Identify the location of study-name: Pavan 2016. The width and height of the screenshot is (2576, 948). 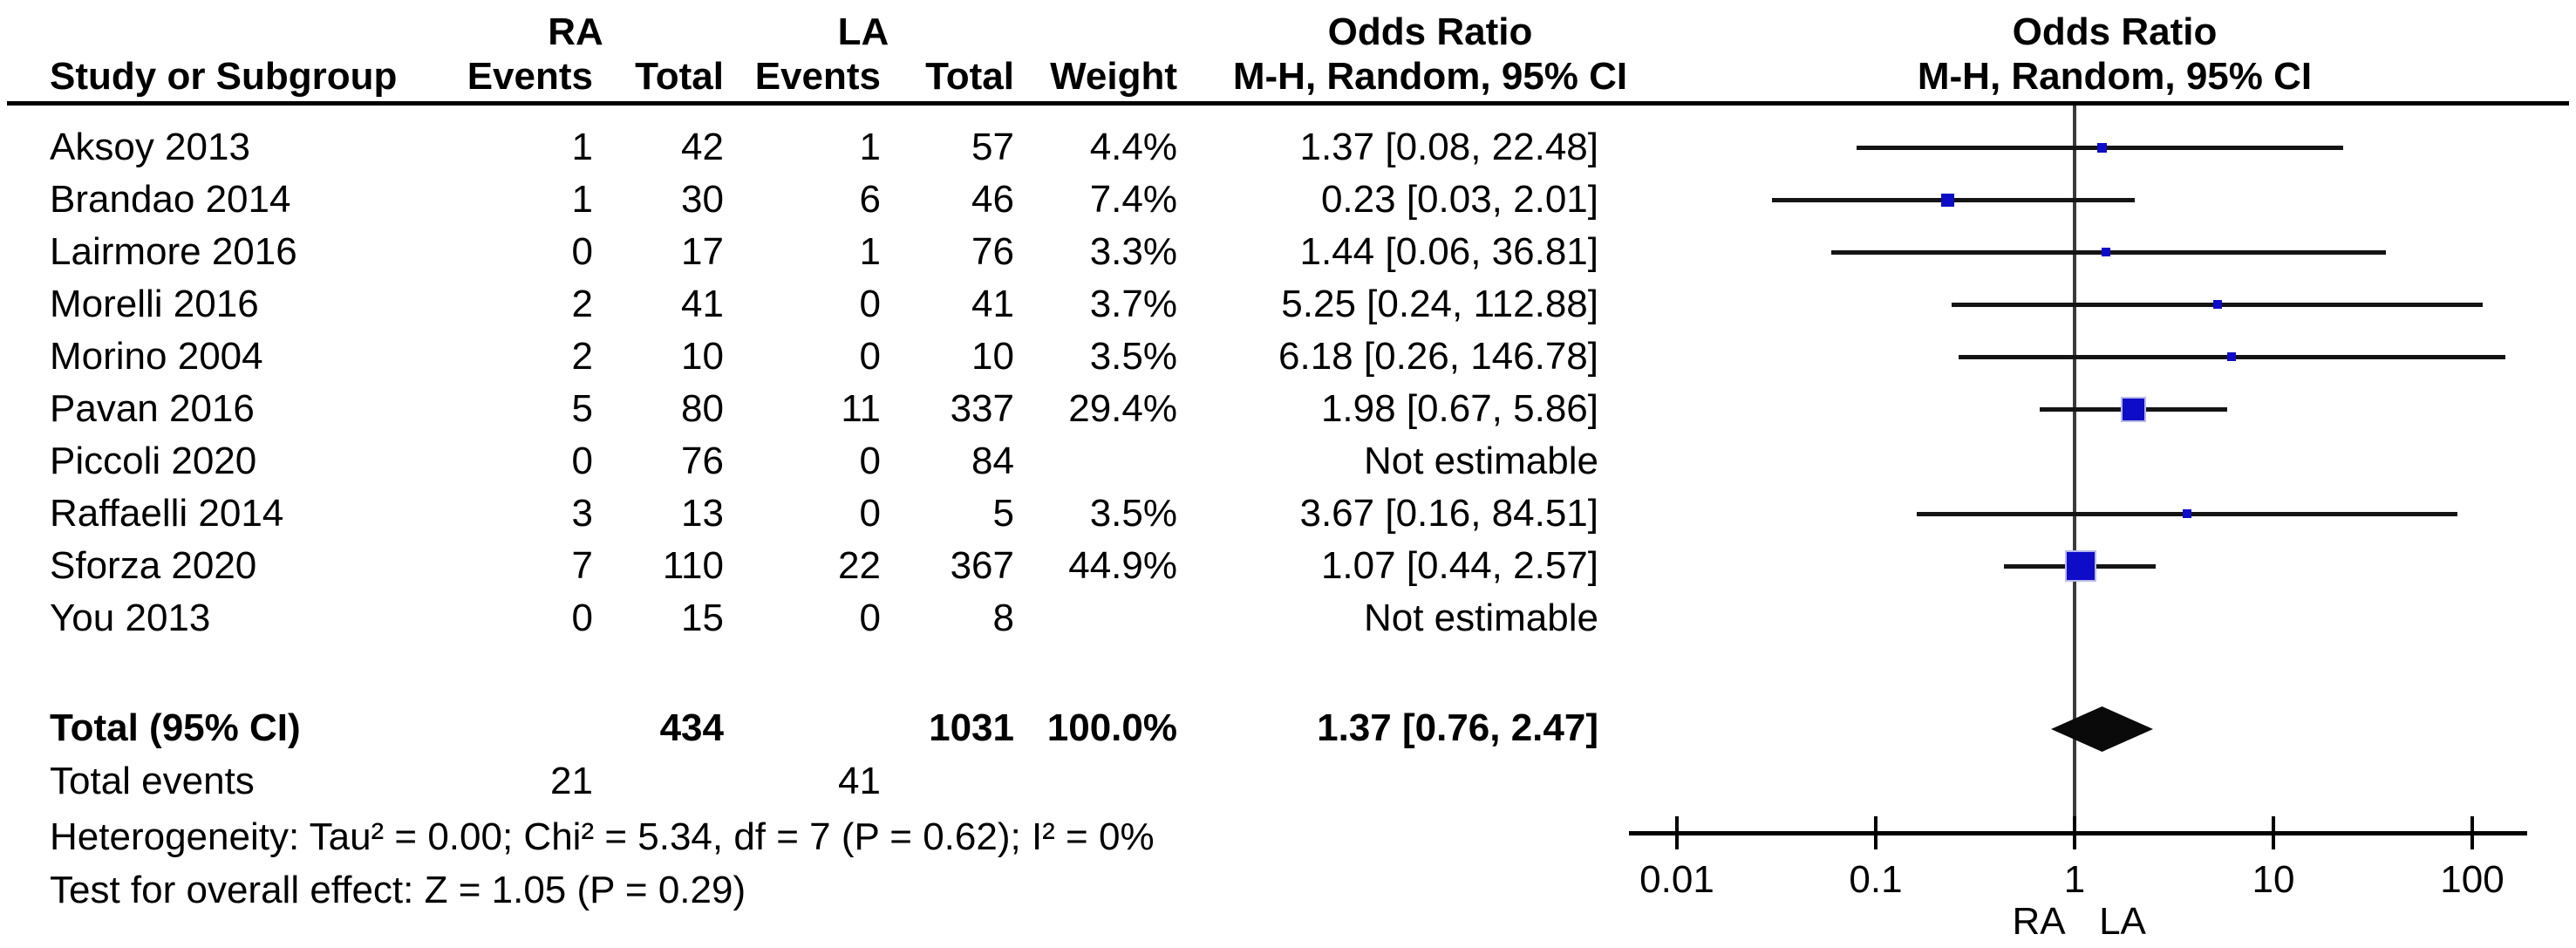
(153, 408).